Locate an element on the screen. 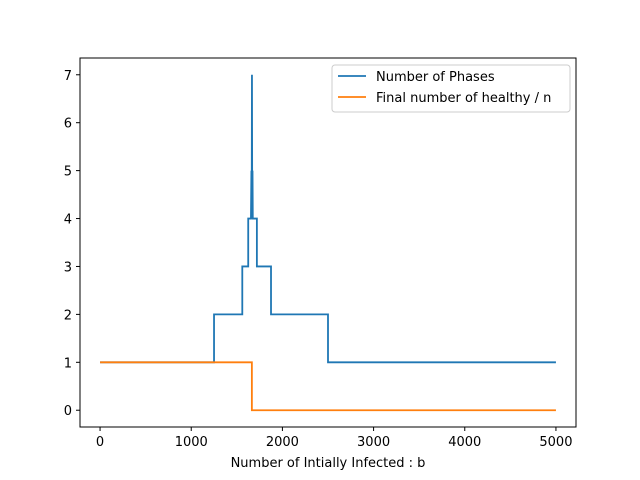  x-axis-ticks: 0 1000 2000 3000 4000 5000 is located at coordinates (334, 438).